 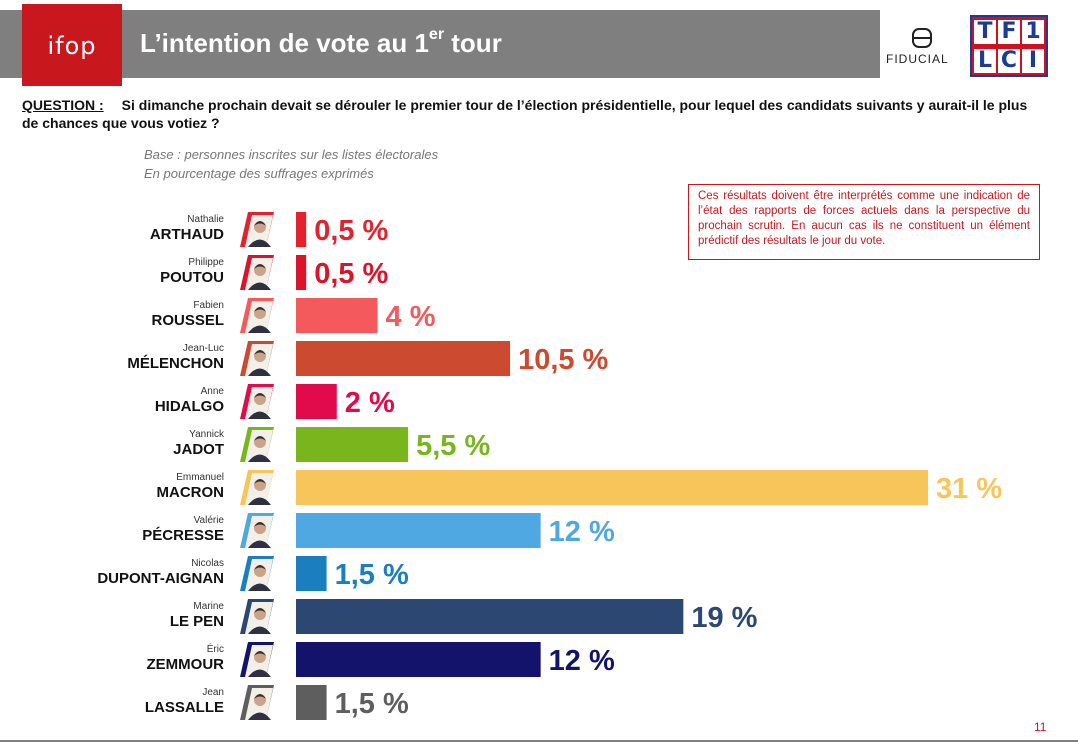 What do you see at coordinates (411, 317) in the screenshot?
I see `bar-value-label: 4 %` at bounding box center [411, 317].